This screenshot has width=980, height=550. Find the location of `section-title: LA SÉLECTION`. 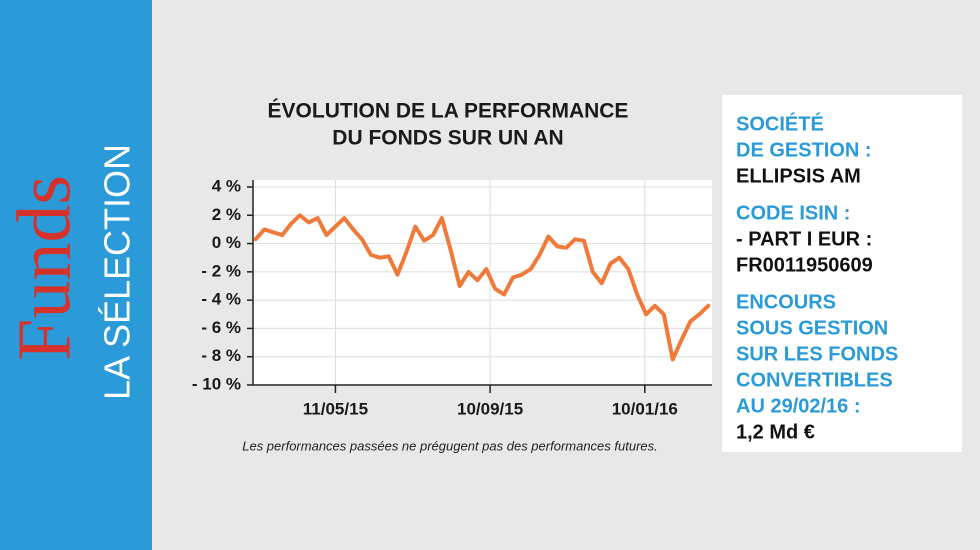

section-title: LA SÉLECTION is located at coordinates (117, 272).